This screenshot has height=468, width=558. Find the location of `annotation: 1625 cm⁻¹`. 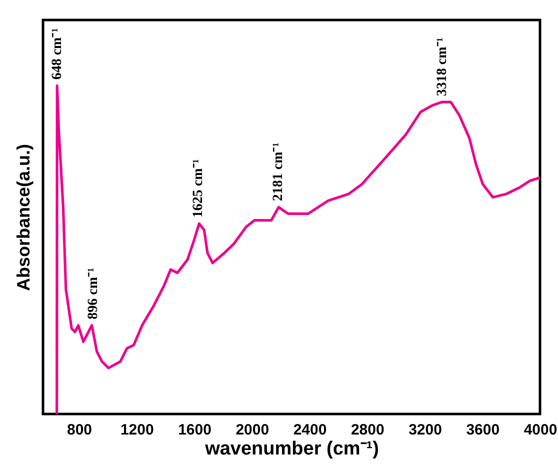

annotation: 1625 cm⁻¹ is located at coordinates (198, 188).